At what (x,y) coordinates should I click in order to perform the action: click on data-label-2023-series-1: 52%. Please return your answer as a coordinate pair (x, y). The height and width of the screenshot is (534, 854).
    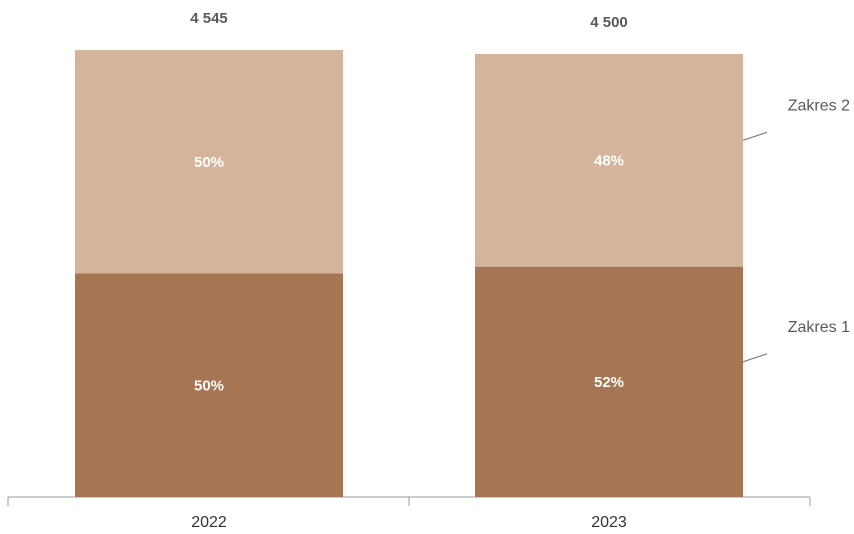
    Looking at the image, I should click on (609, 382).